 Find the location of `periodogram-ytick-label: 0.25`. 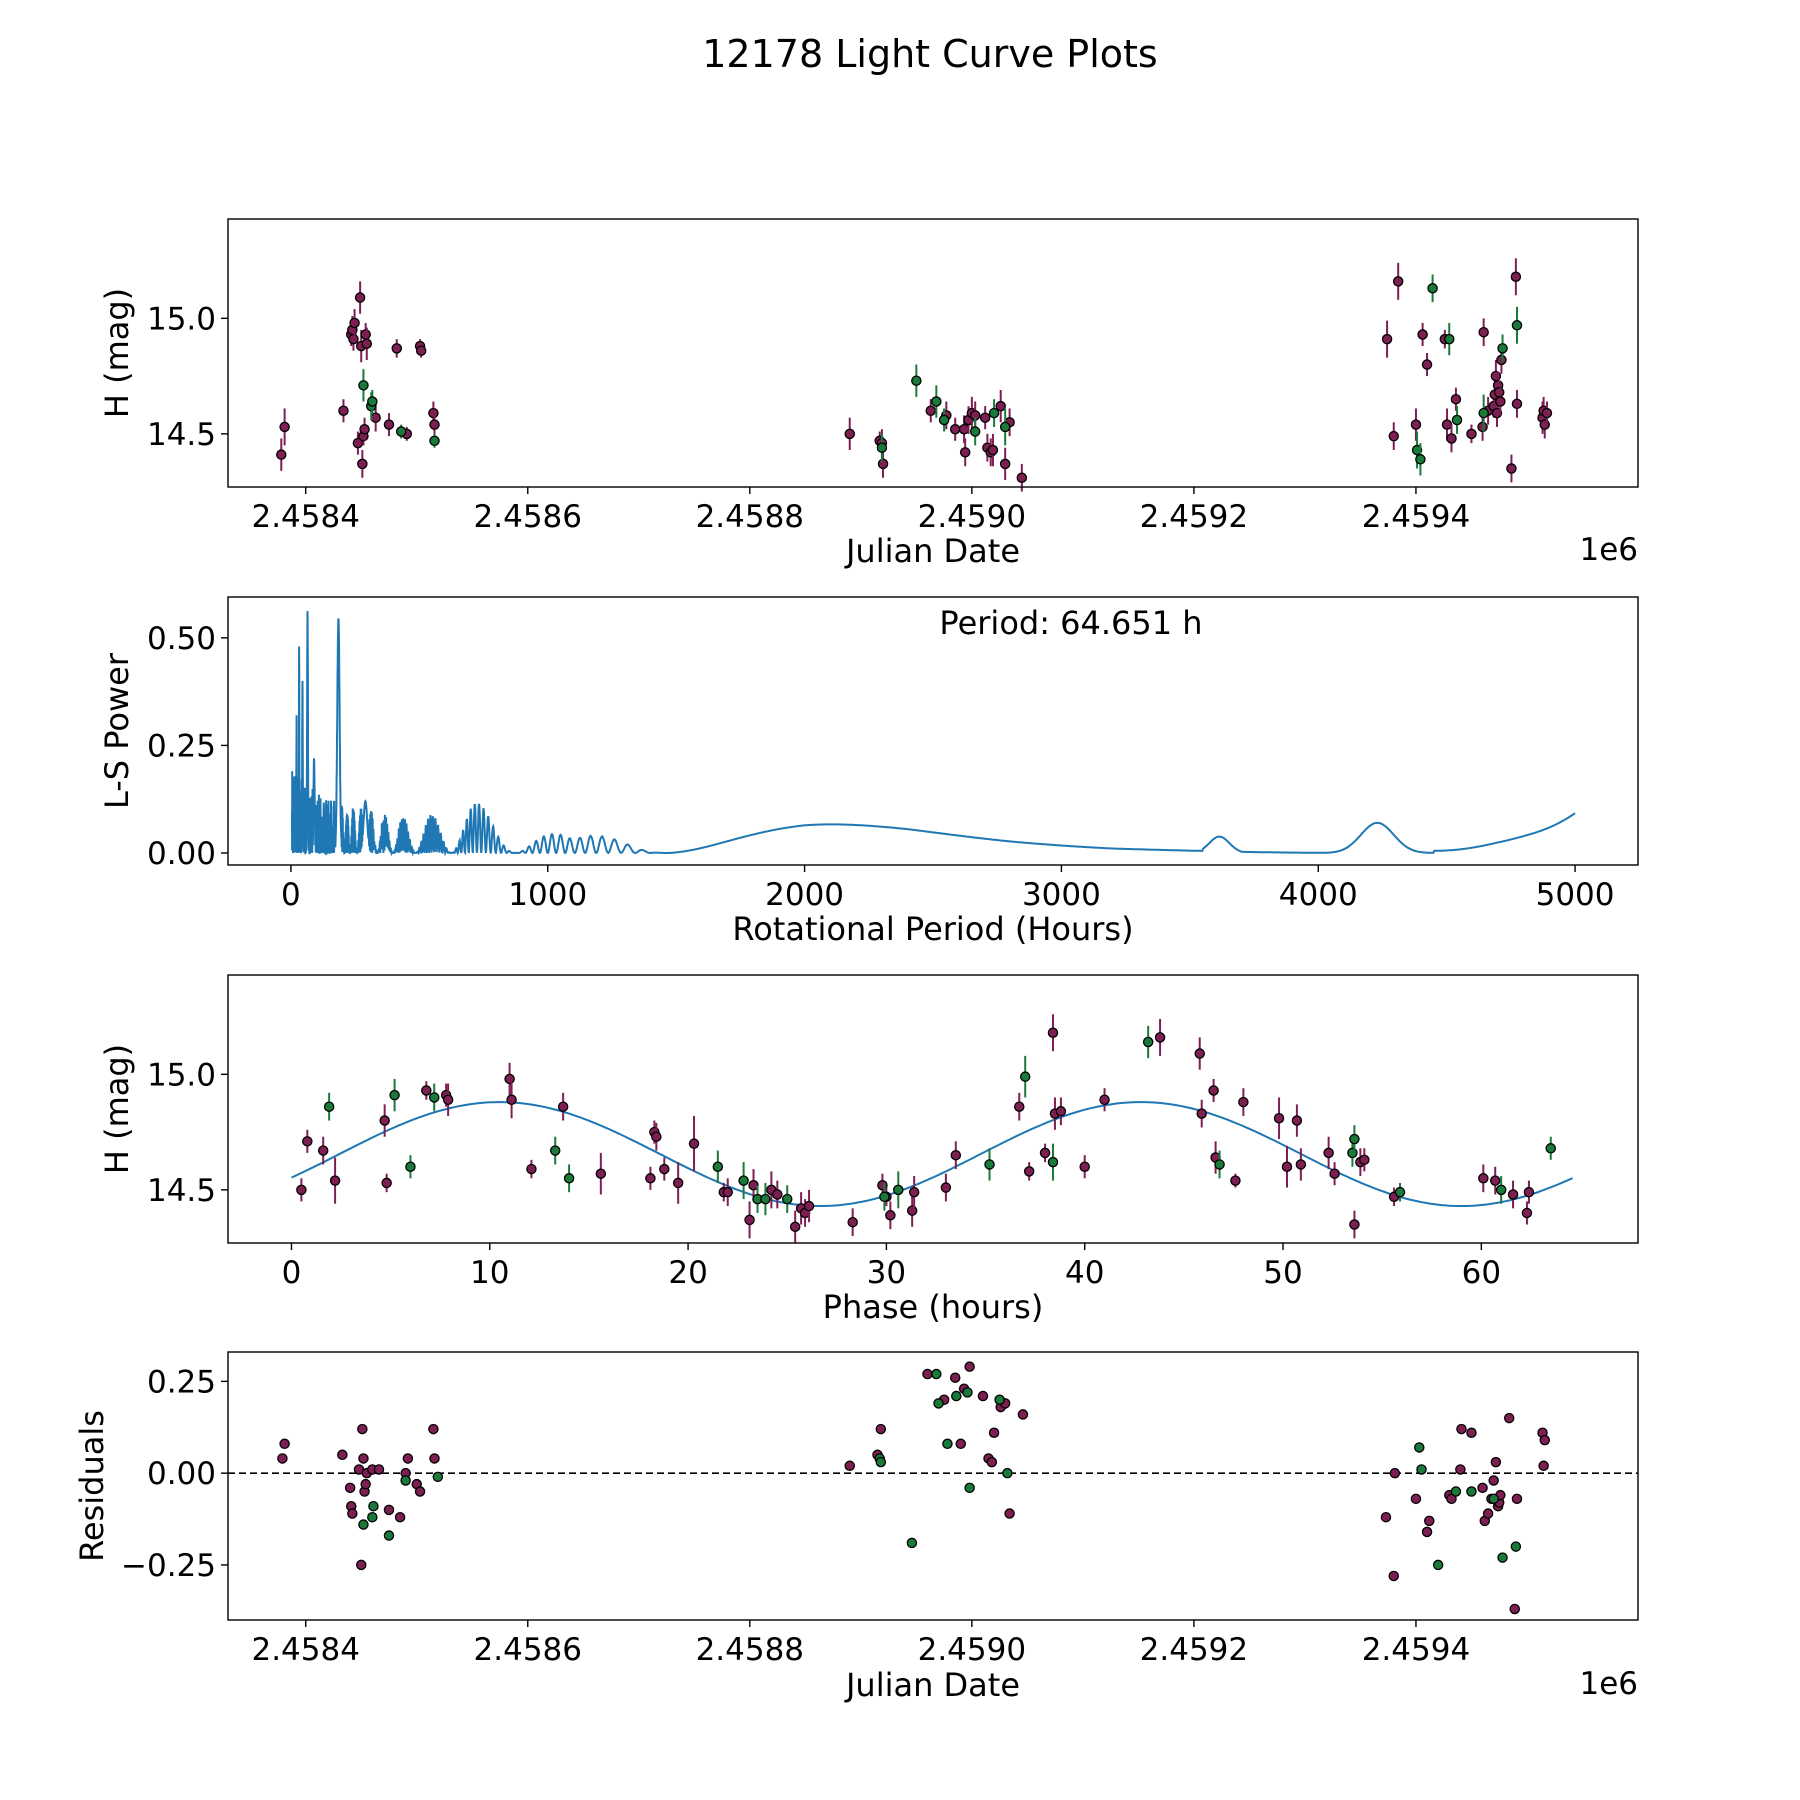

periodogram-ytick-label: 0.25 is located at coordinates (181, 746).